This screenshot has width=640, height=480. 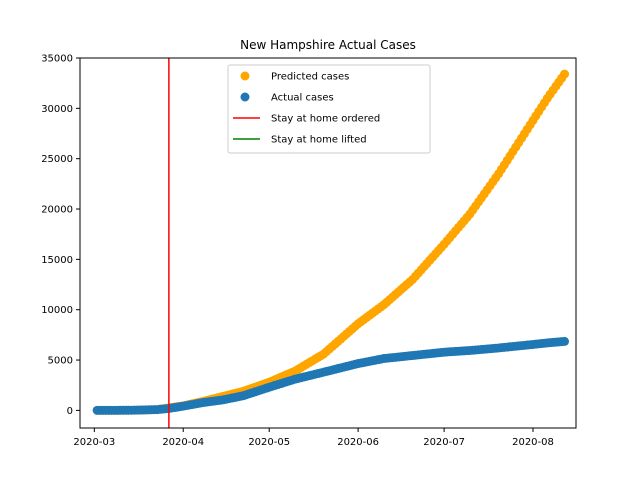 I want to click on series-actual-cases, so click(x=331, y=375).